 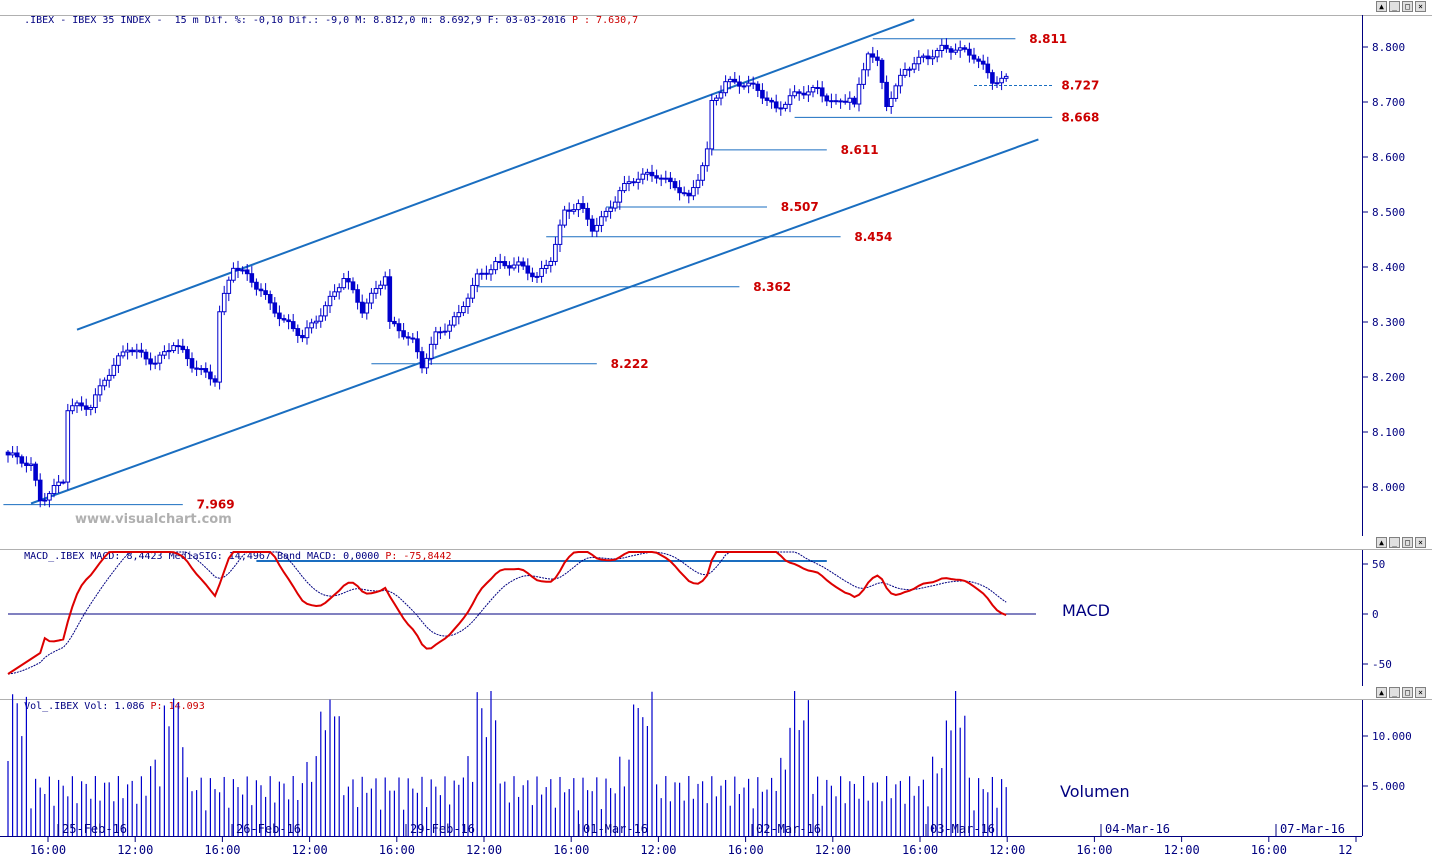 I want to click on volume-pane-header: Vol_.IBEX Vol: 1.086 P: 14.093, so click(x=716, y=699).